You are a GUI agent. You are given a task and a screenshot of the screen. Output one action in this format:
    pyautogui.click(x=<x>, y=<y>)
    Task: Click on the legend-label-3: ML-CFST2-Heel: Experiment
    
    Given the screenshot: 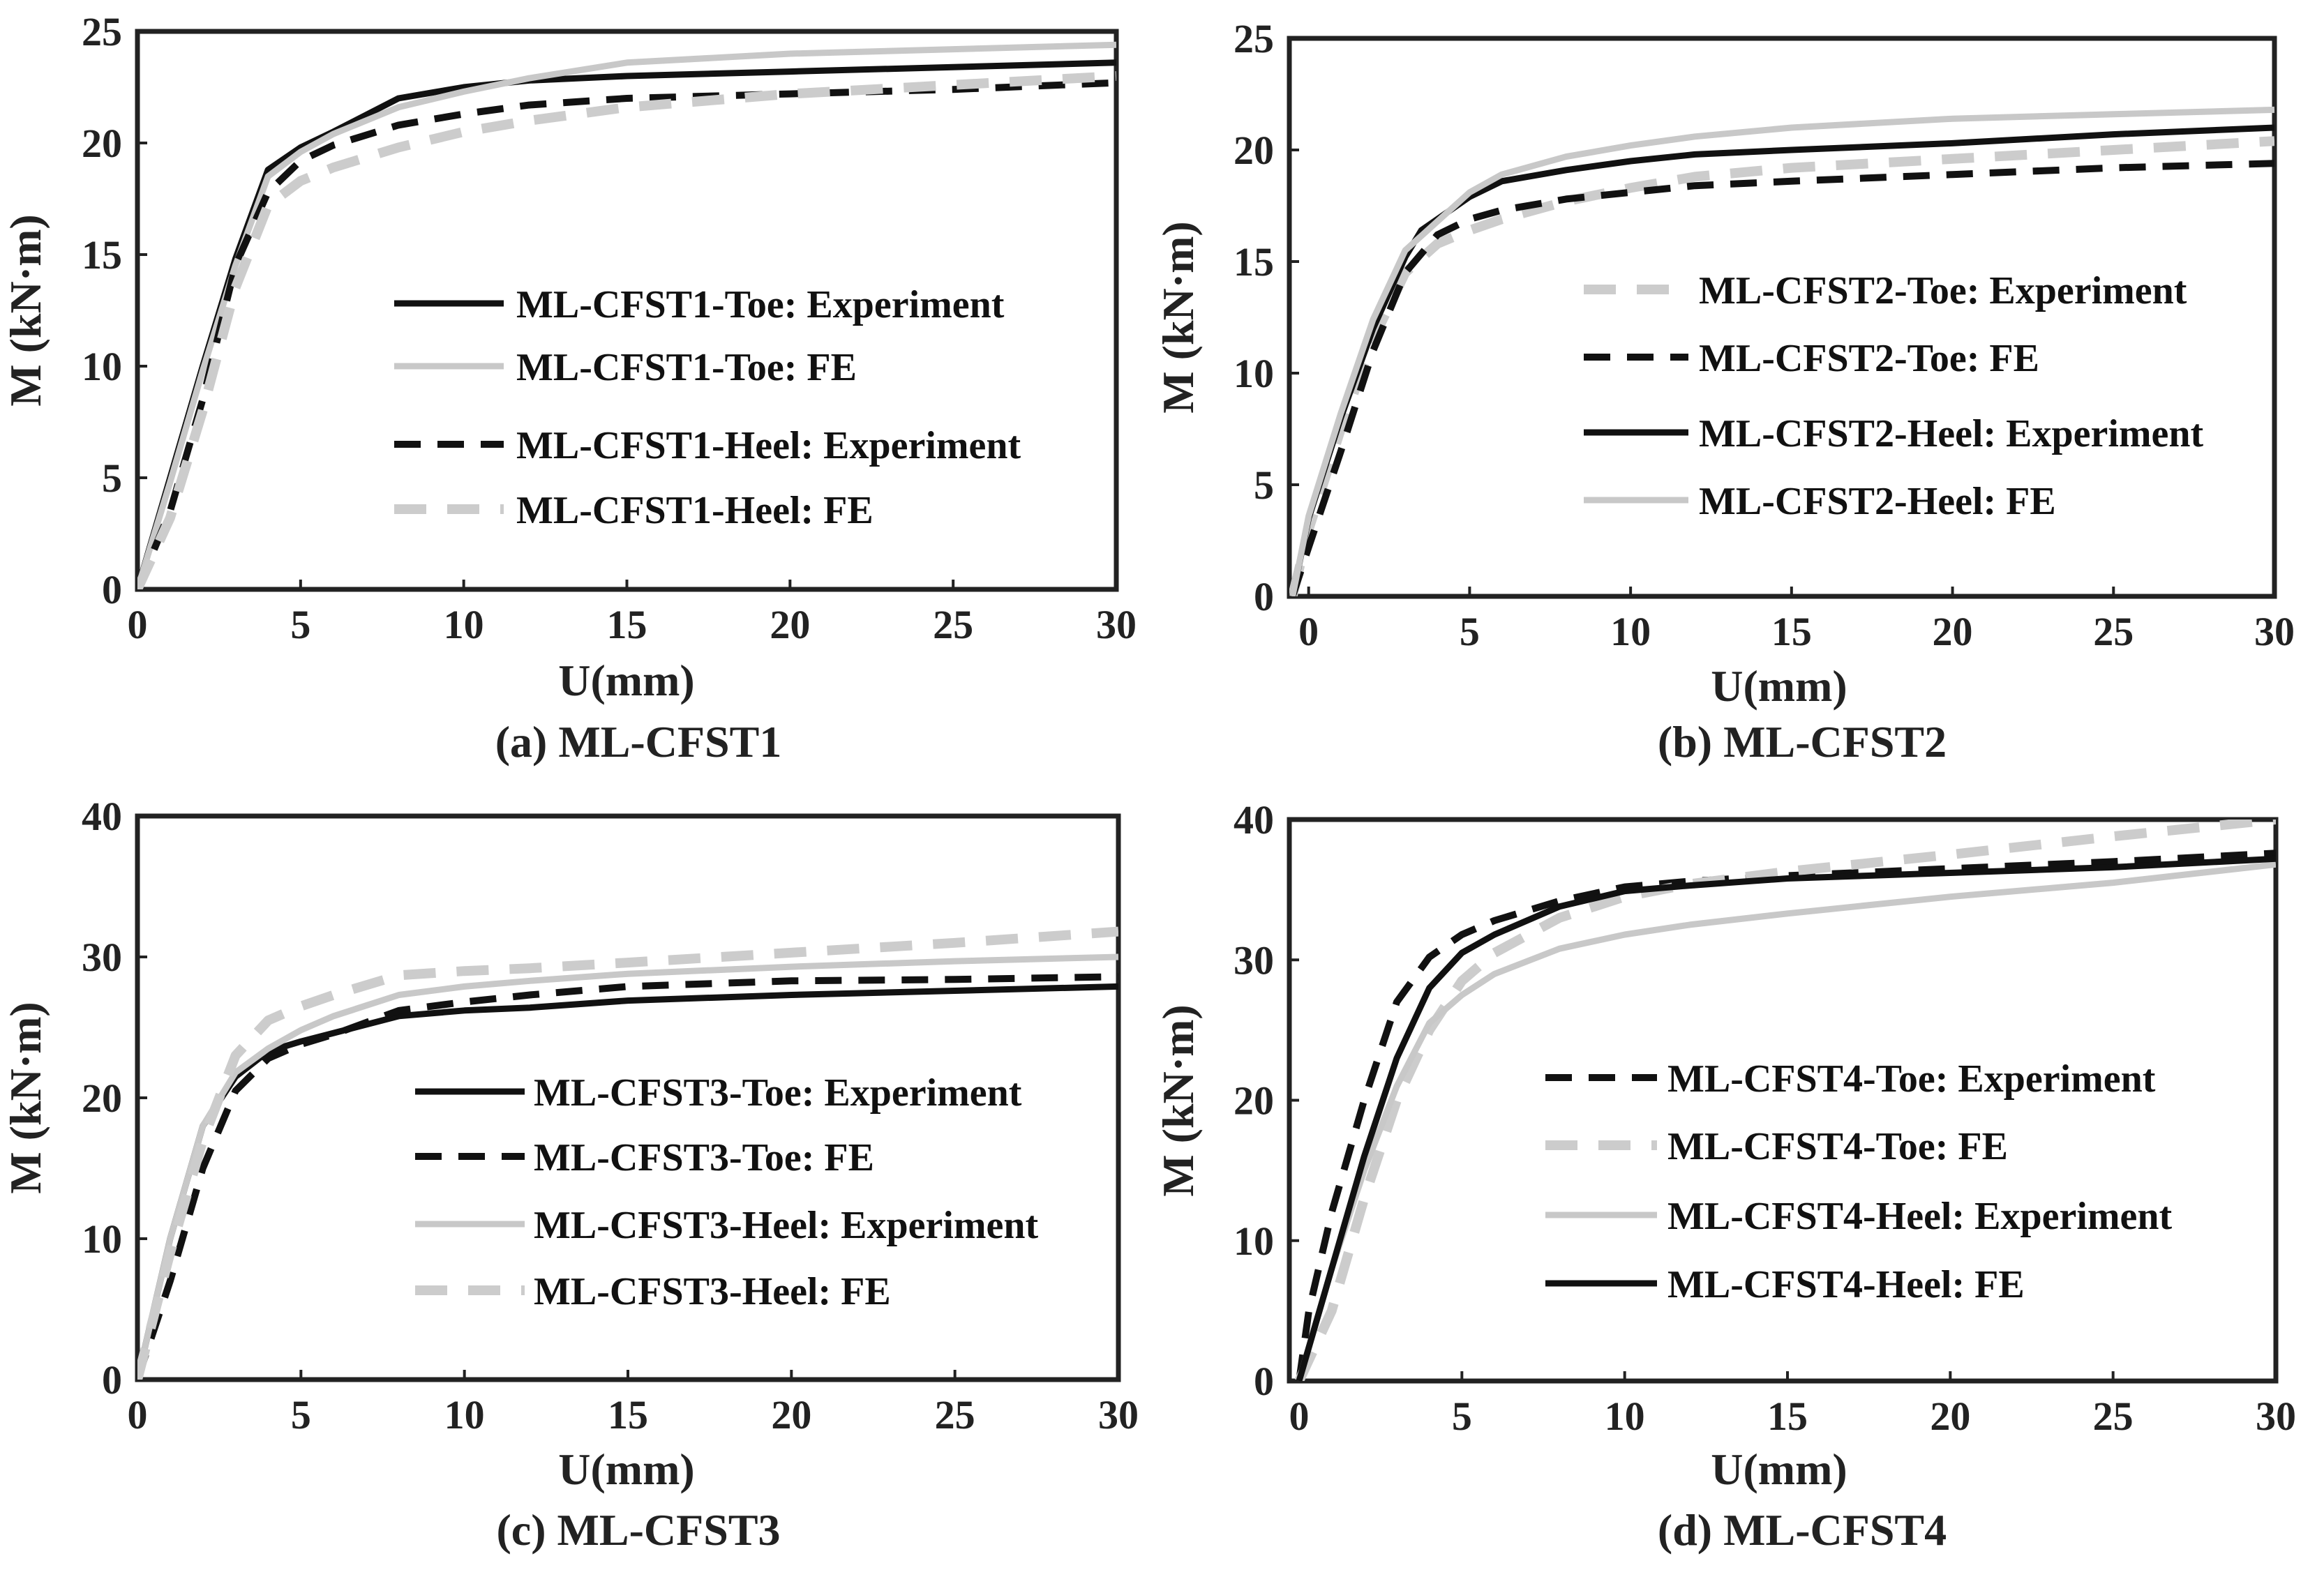 What is the action you would take?
    pyautogui.click(x=1951, y=434)
    